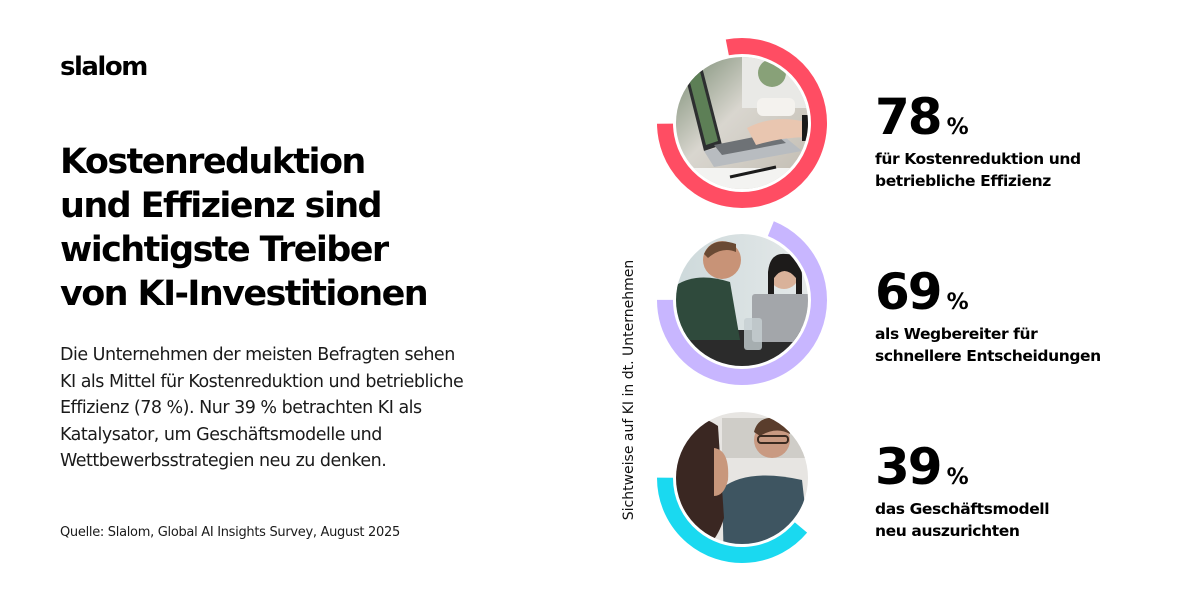  What do you see at coordinates (978, 159) in the screenshot?
I see `stat-description-line: für Kostenreduktion und` at bounding box center [978, 159].